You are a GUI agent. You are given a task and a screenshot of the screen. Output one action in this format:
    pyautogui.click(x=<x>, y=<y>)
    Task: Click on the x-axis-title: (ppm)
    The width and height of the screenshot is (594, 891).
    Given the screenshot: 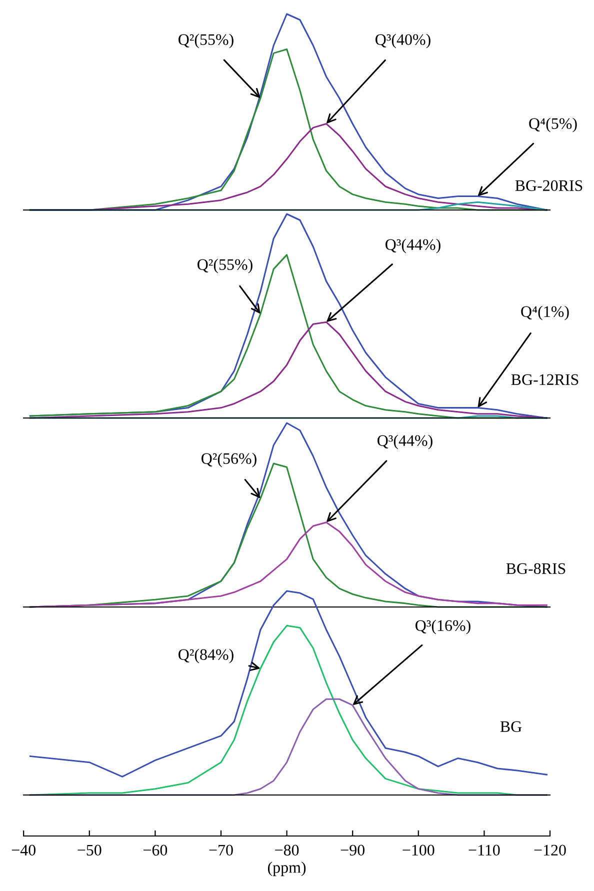 What is the action you would take?
    pyautogui.click(x=287, y=869)
    